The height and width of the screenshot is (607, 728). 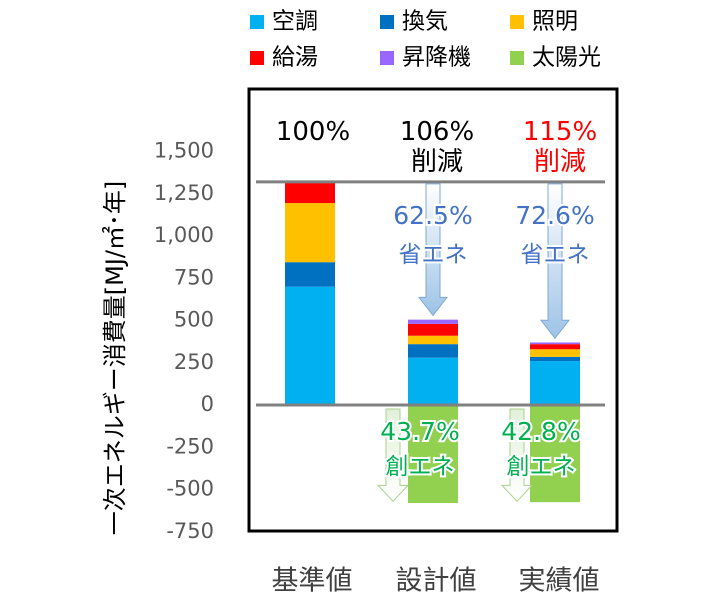 I want to click on y-axis: 1,500 1,250 1,000 750 500 250 0 -250 -500 -750, so click(x=184, y=341).